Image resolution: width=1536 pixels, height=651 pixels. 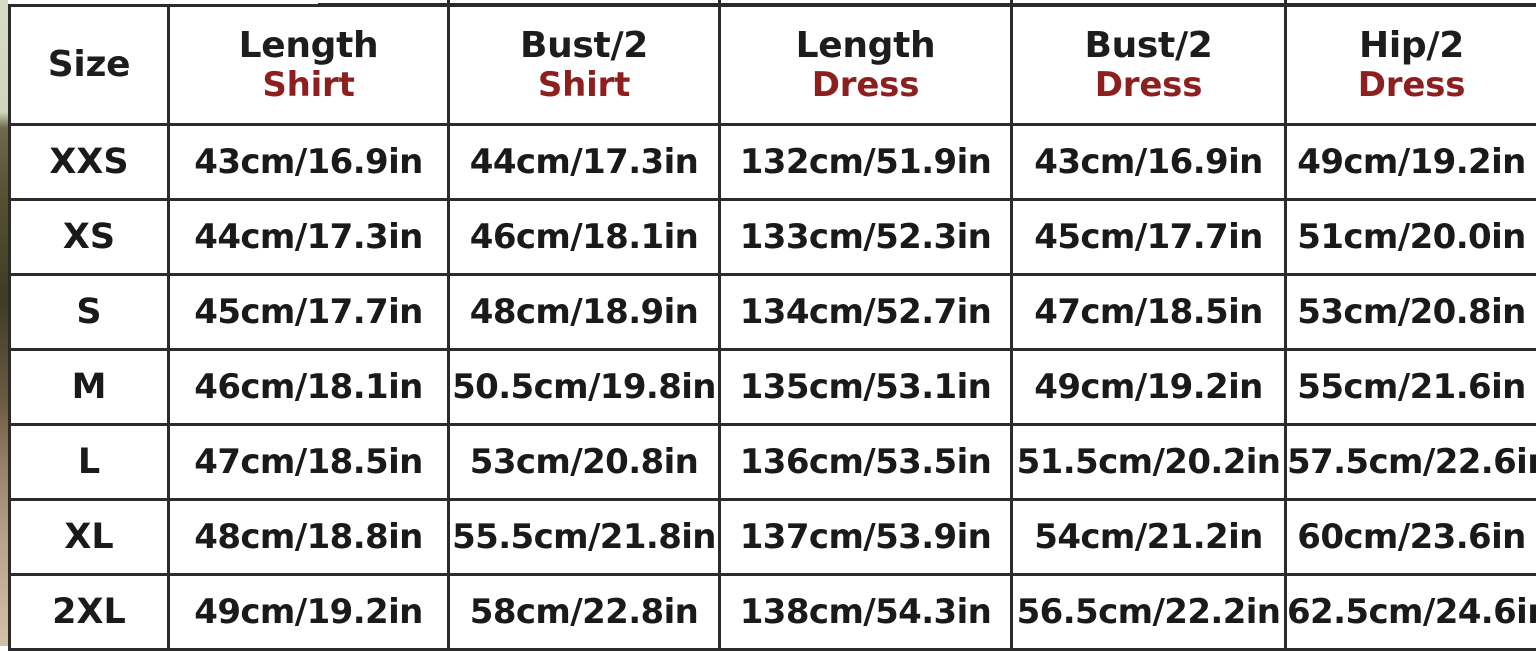 I want to click on cell-bust-shirt: 53cm/20.8in, so click(x=584, y=462).